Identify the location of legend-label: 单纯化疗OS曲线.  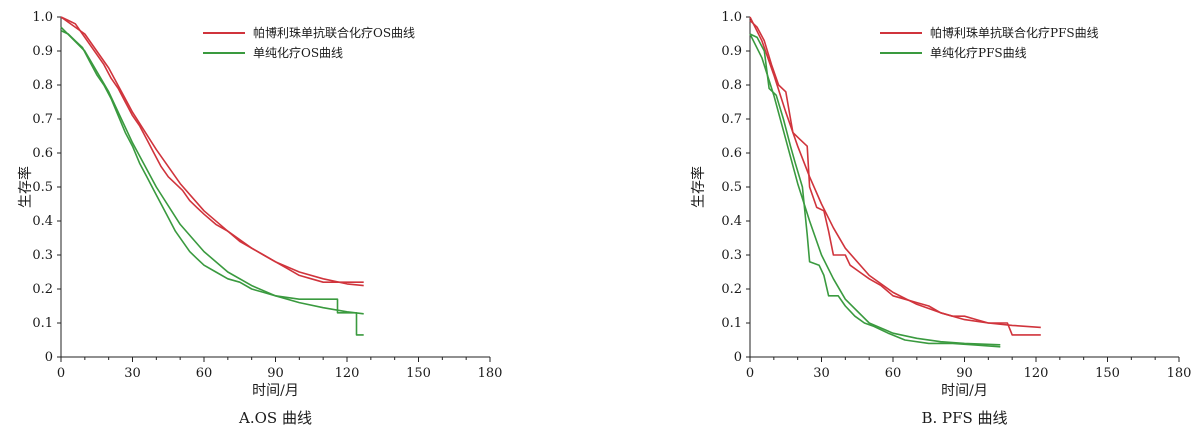
(298, 53).